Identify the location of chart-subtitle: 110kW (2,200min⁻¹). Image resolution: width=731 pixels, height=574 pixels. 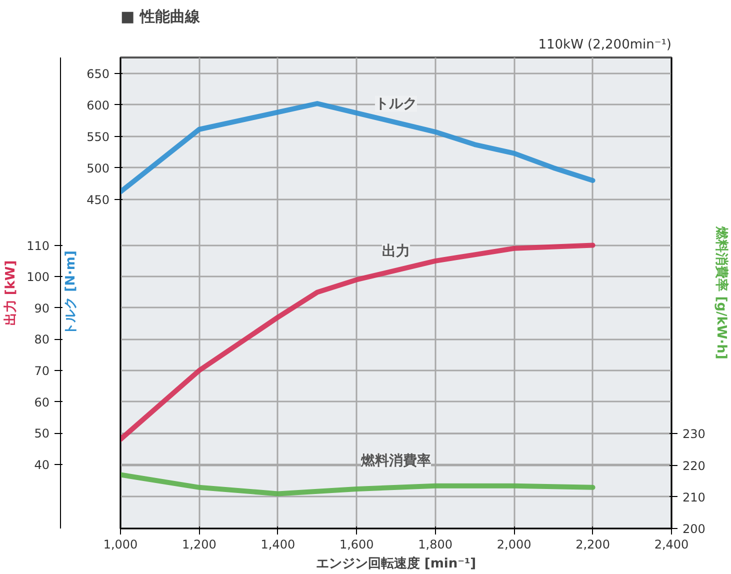
(605, 45).